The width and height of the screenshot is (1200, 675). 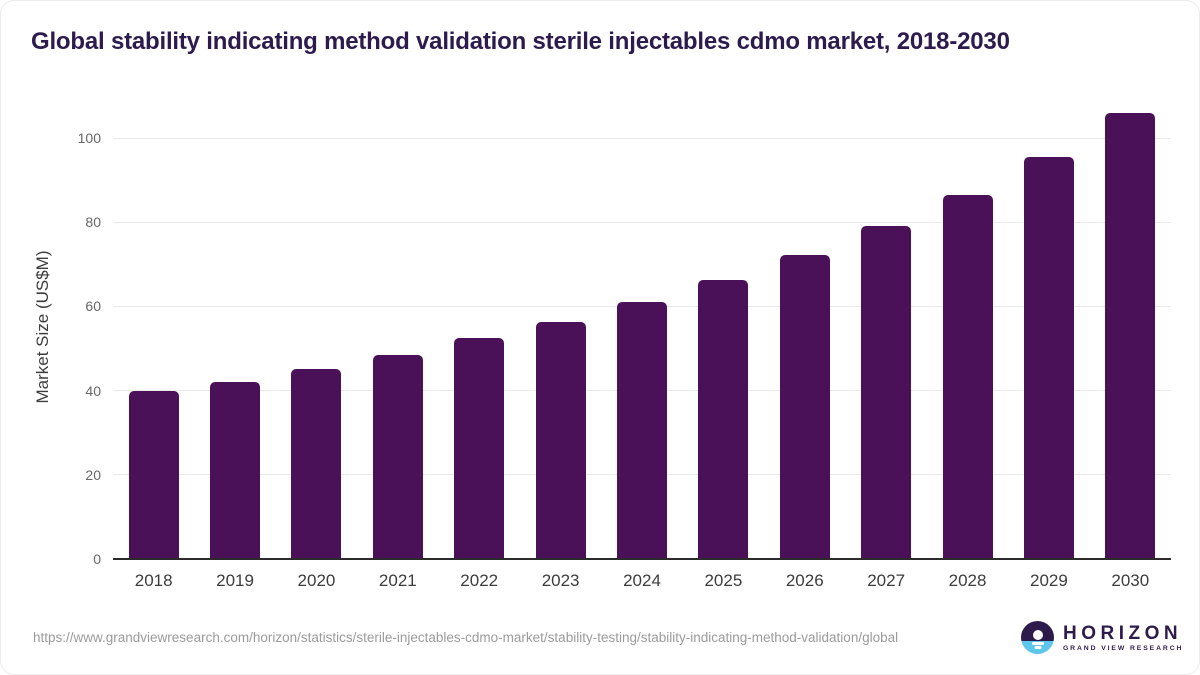 What do you see at coordinates (89, 138) in the screenshot?
I see `y-tick-label-100: 100` at bounding box center [89, 138].